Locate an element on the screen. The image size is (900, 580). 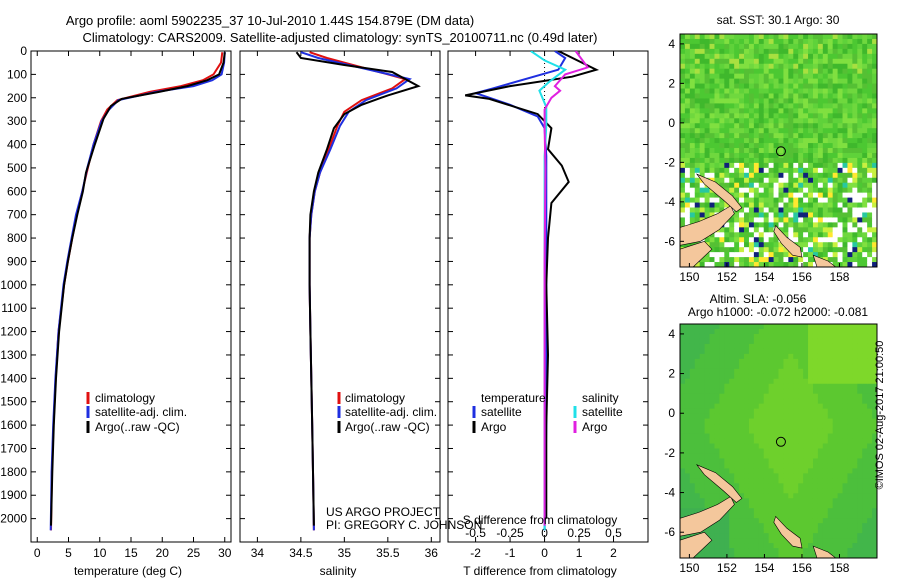
depth-tick-label: 1400 is located at coordinates (13, 378).